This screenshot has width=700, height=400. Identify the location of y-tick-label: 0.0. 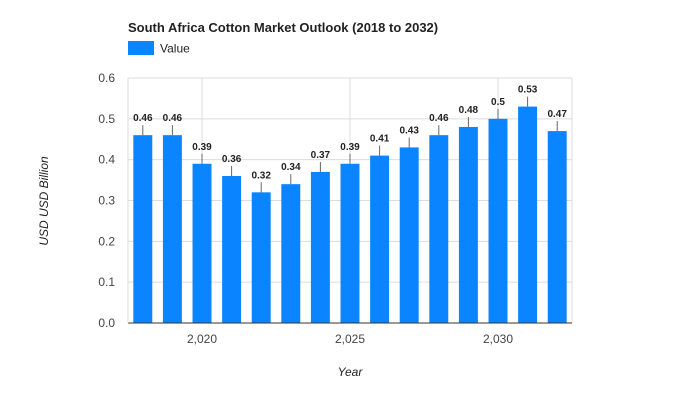
(106, 323).